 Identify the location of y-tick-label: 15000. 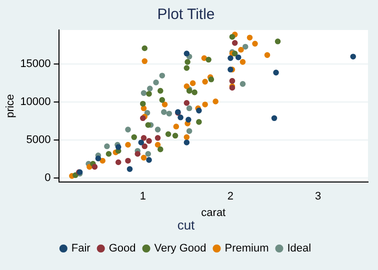
(35, 64).